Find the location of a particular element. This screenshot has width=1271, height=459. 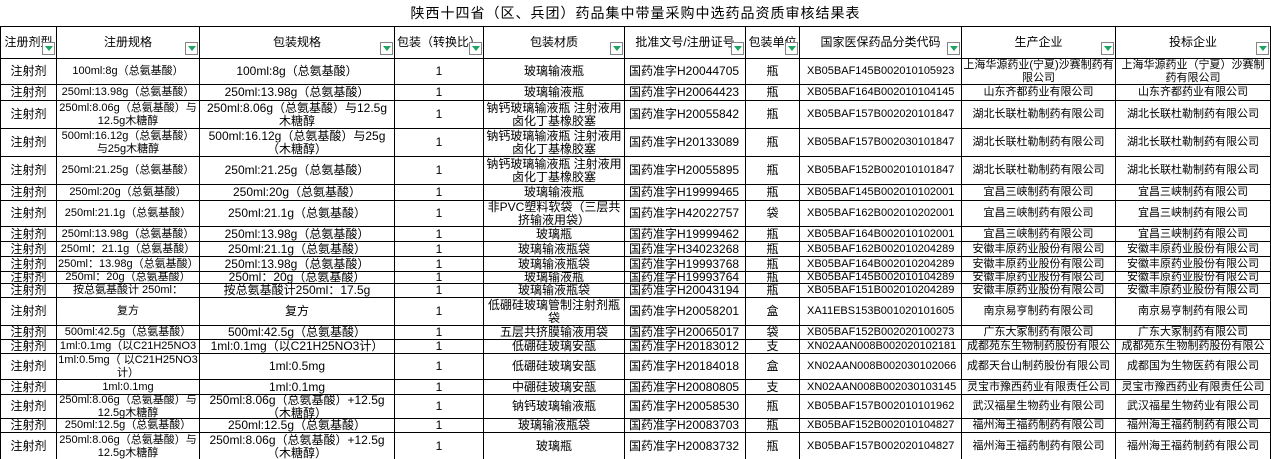

cell-insurance-code: XA11EBS153B001020101605 is located at coordinates (881, 312).